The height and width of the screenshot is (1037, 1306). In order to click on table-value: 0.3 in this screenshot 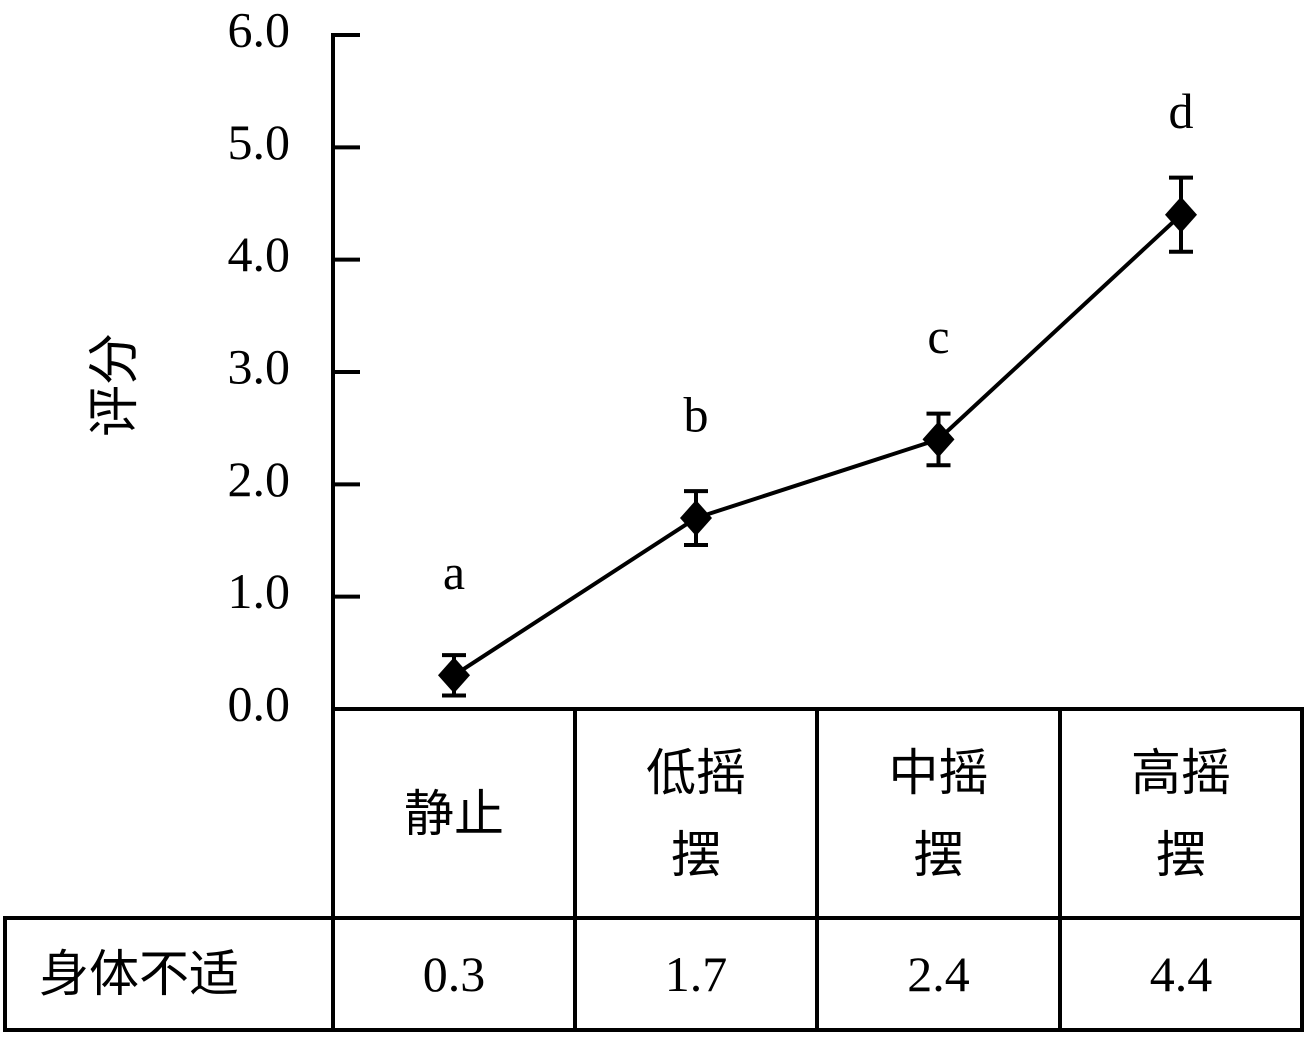, I will do `click(454, 974)`.